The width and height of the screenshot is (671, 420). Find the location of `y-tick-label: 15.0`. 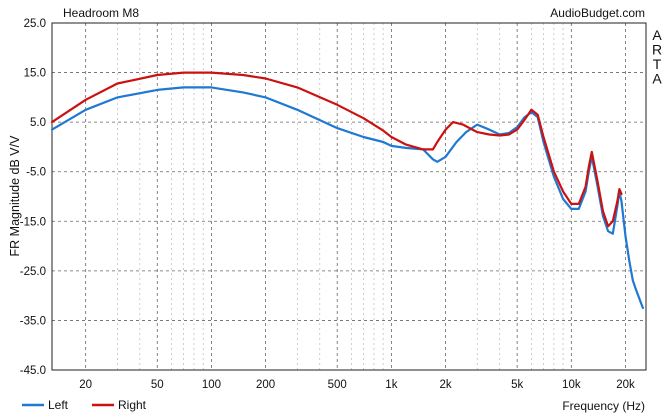

y-tick-label: 15.0 is located at coordinates (35, 74).